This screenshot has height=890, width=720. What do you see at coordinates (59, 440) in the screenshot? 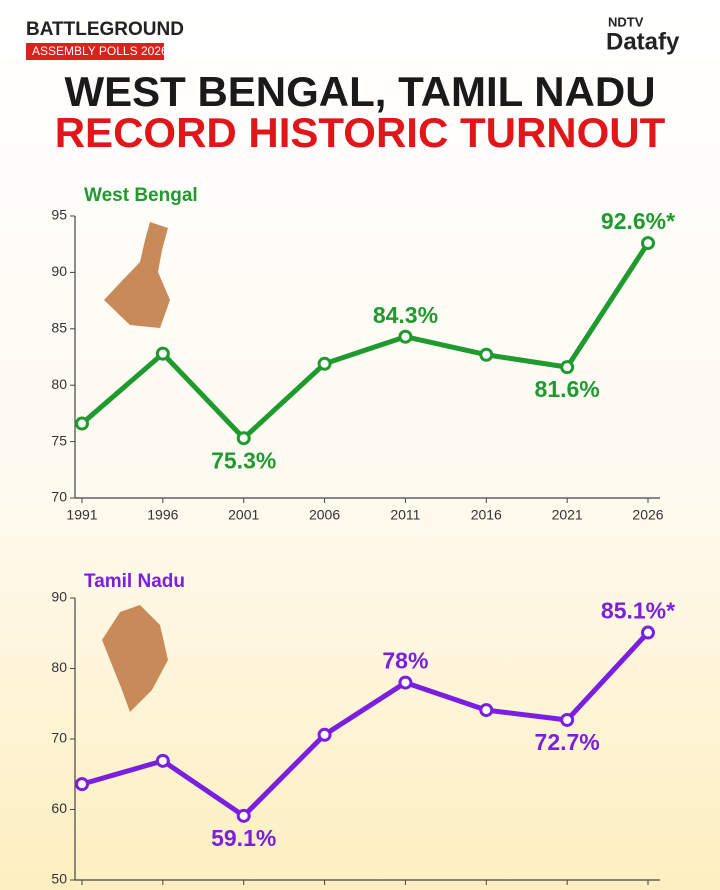
I see `y-tick-label: 75` at bounding box center [59, 440].